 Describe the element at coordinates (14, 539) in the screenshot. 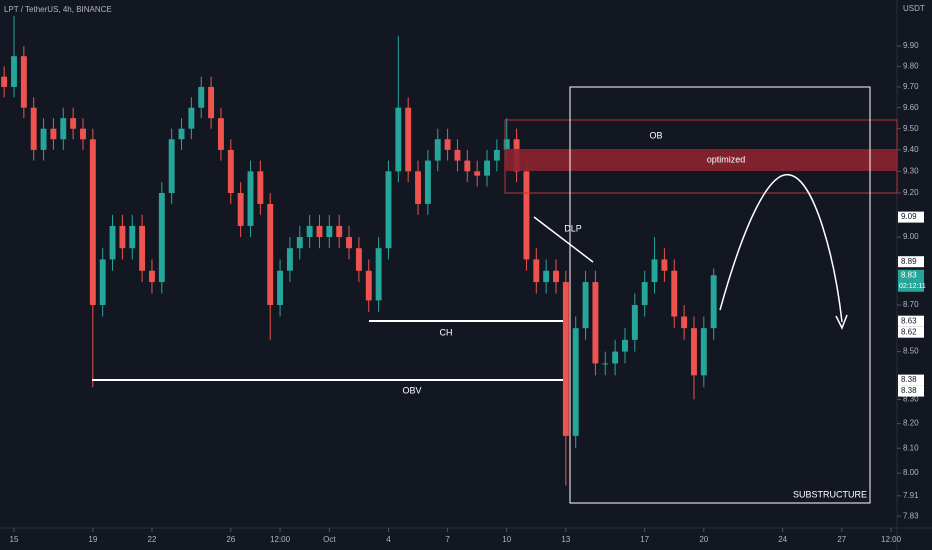

I see `x-tick-label: 15` at that location.